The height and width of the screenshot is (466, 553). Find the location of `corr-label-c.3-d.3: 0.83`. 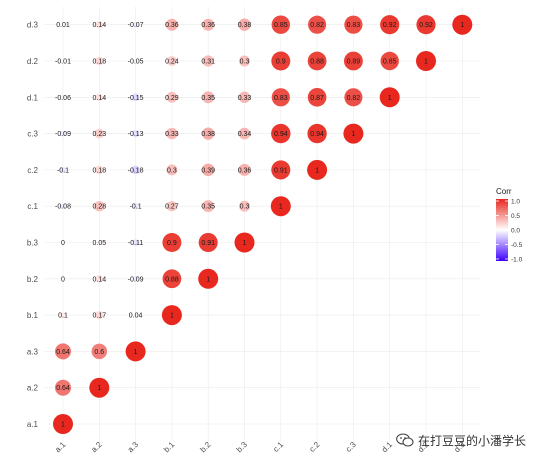

corr-label-c.3-d.3: 0.83 is located at coordinates (354, 25).